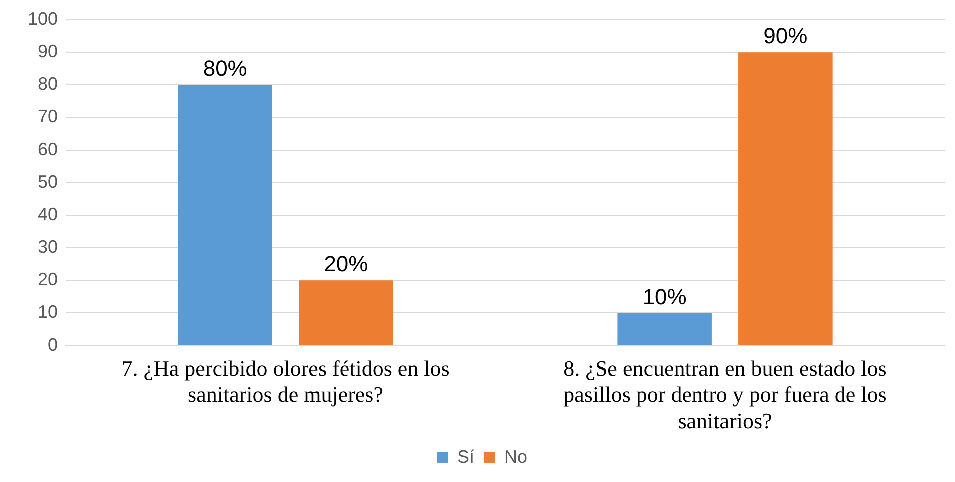  I want to click on legend-label: Sí, so click(466, 456).